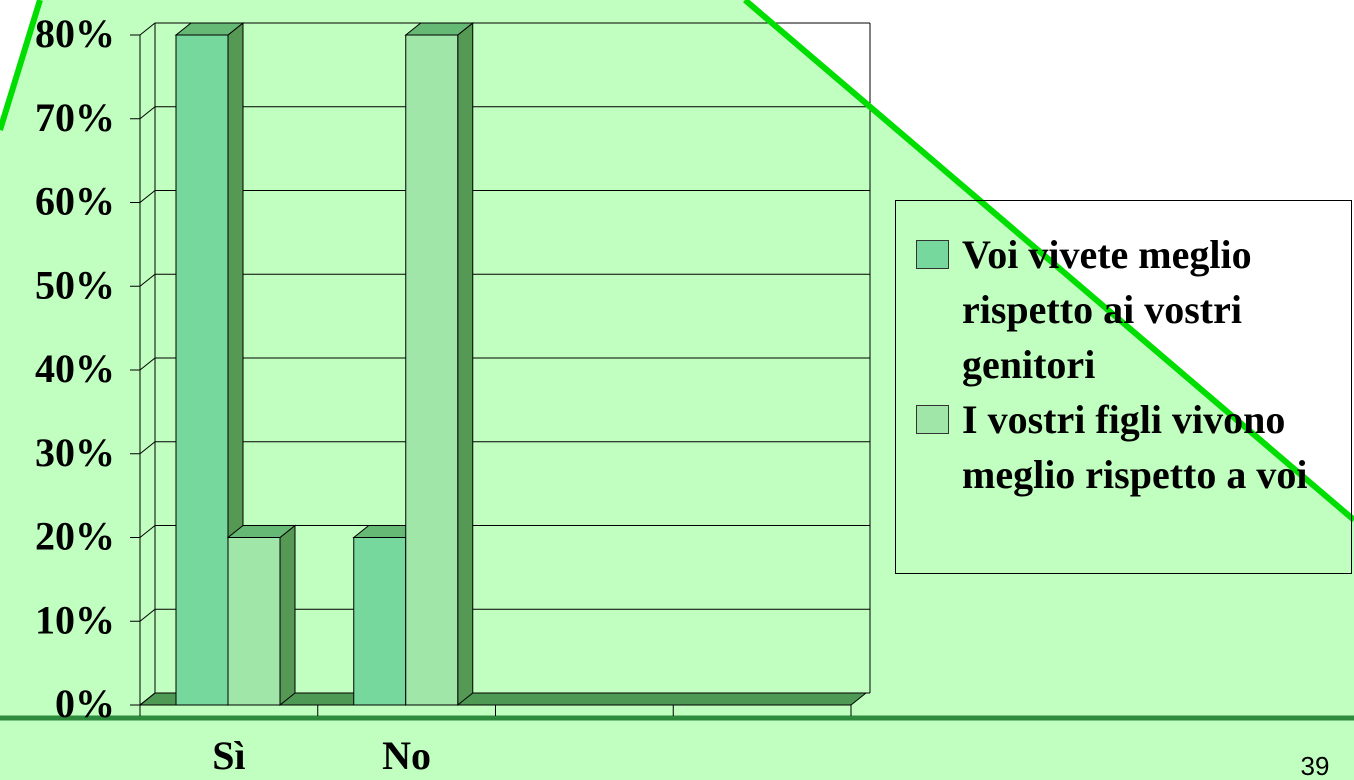 The width and height of the screenshot is (1354, 780). I want to click on y-tick-label: 30%, so click(75, 452).